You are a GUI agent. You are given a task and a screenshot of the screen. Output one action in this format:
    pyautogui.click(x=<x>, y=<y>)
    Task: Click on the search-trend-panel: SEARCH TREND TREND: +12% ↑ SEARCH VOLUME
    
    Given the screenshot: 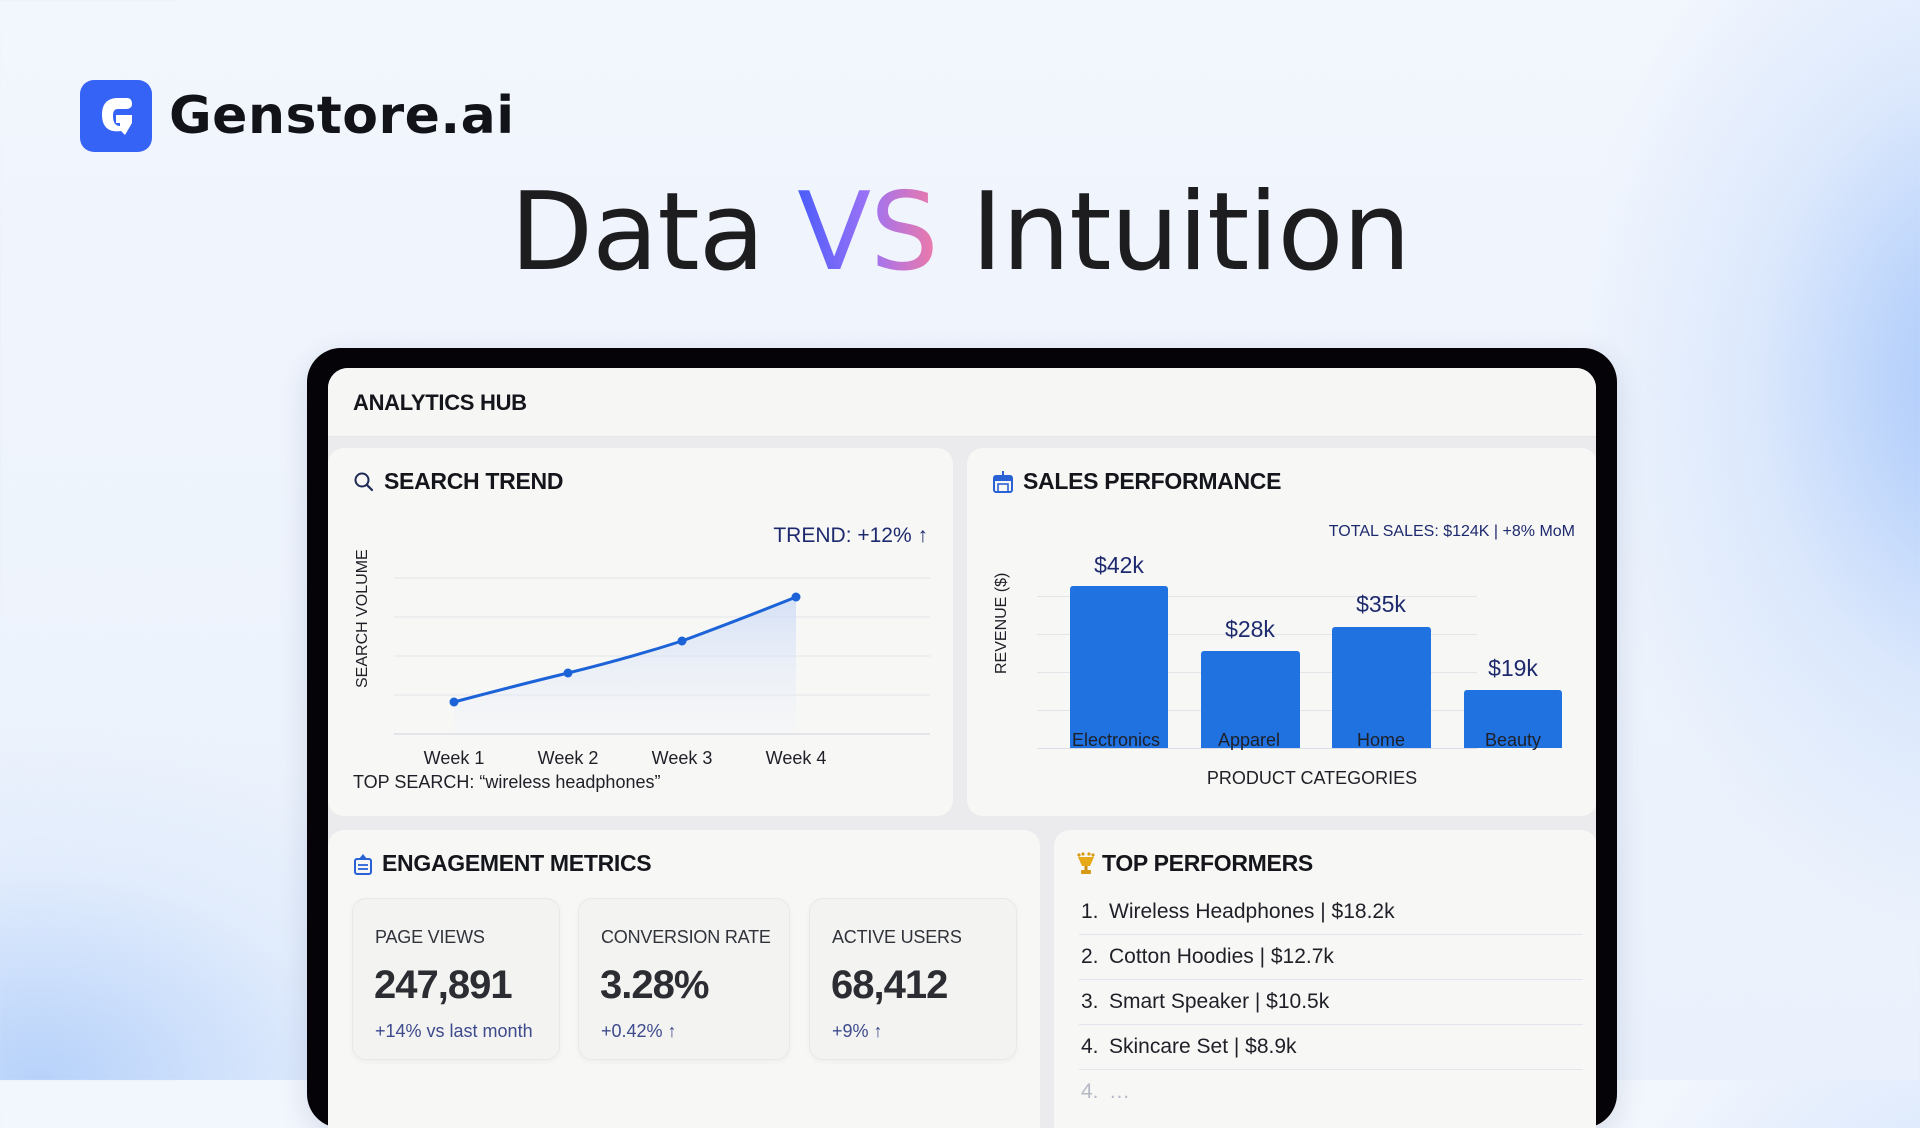 What is the action you would take?
    pyautogui.click(x=640, y=632)
    